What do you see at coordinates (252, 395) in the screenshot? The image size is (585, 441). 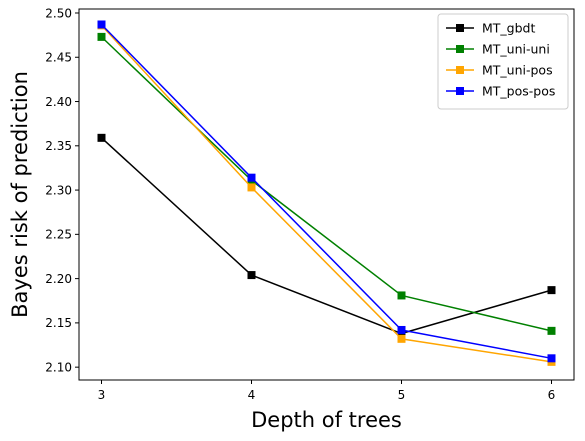 I see `x-tick-label: 4` at bounding box center [252, 395].